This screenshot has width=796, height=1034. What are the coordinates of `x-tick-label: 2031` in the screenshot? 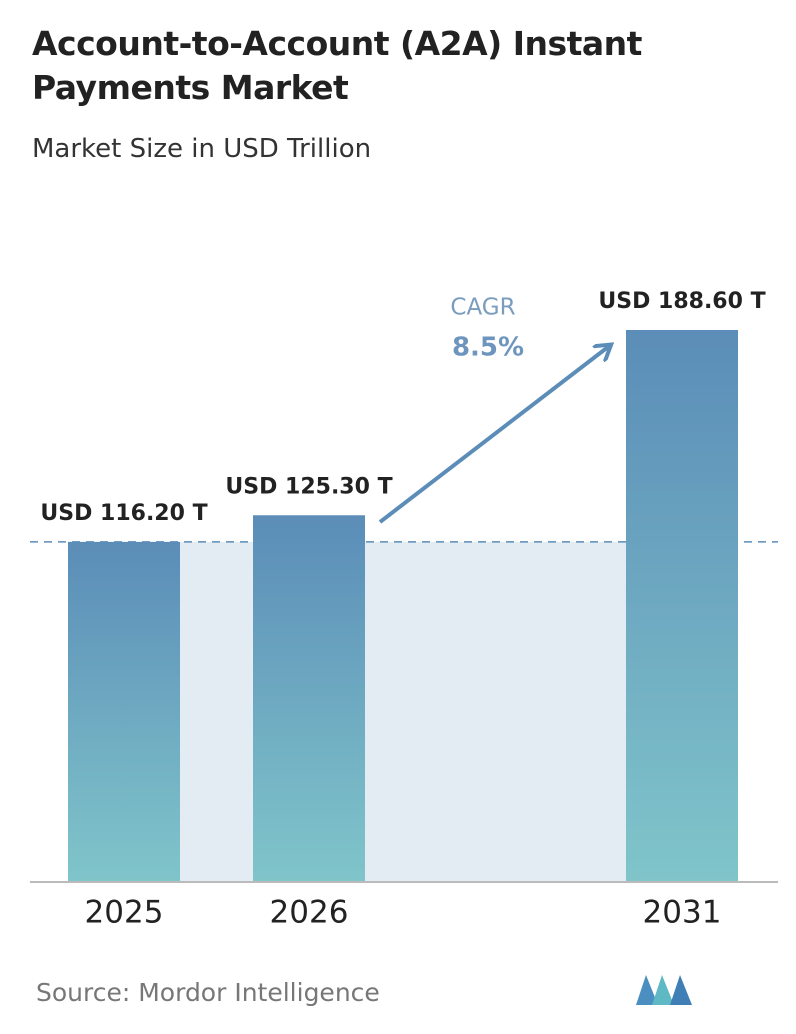 It's located at (682, 913).